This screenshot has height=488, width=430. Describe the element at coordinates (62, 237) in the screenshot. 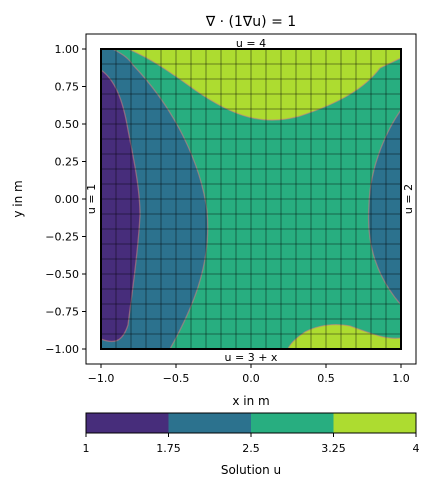

I see `y-tick-label: −0.25` at that location.